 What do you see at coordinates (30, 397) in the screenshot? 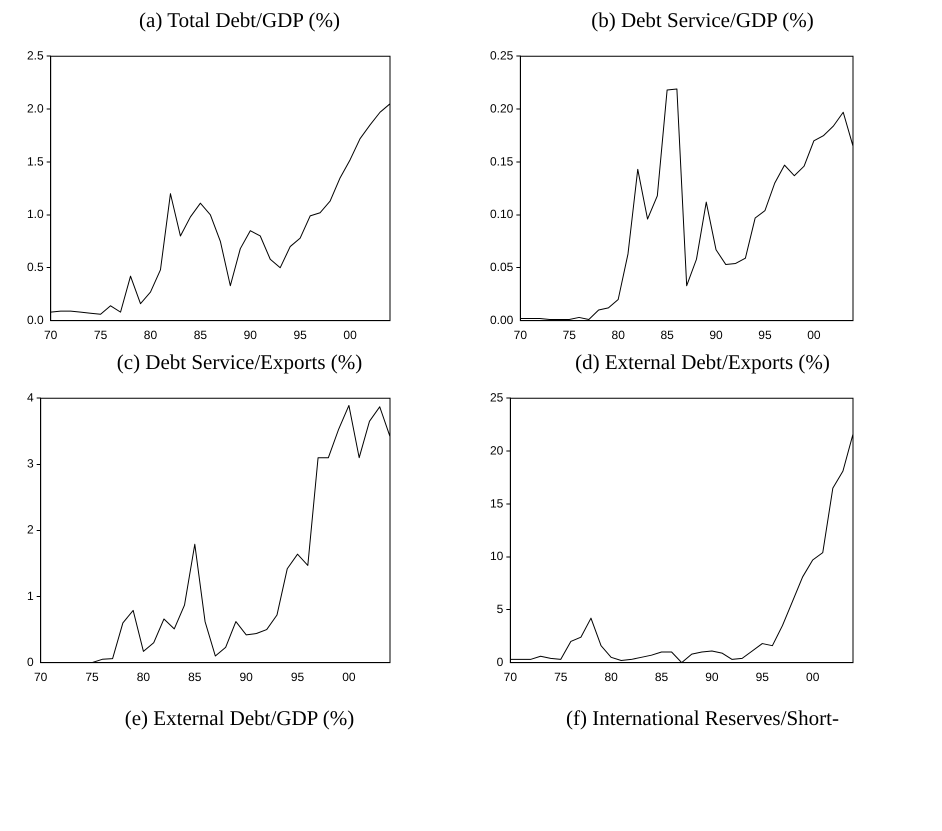
I see `y-tick-label: 4` at bounding box center [30, 397].